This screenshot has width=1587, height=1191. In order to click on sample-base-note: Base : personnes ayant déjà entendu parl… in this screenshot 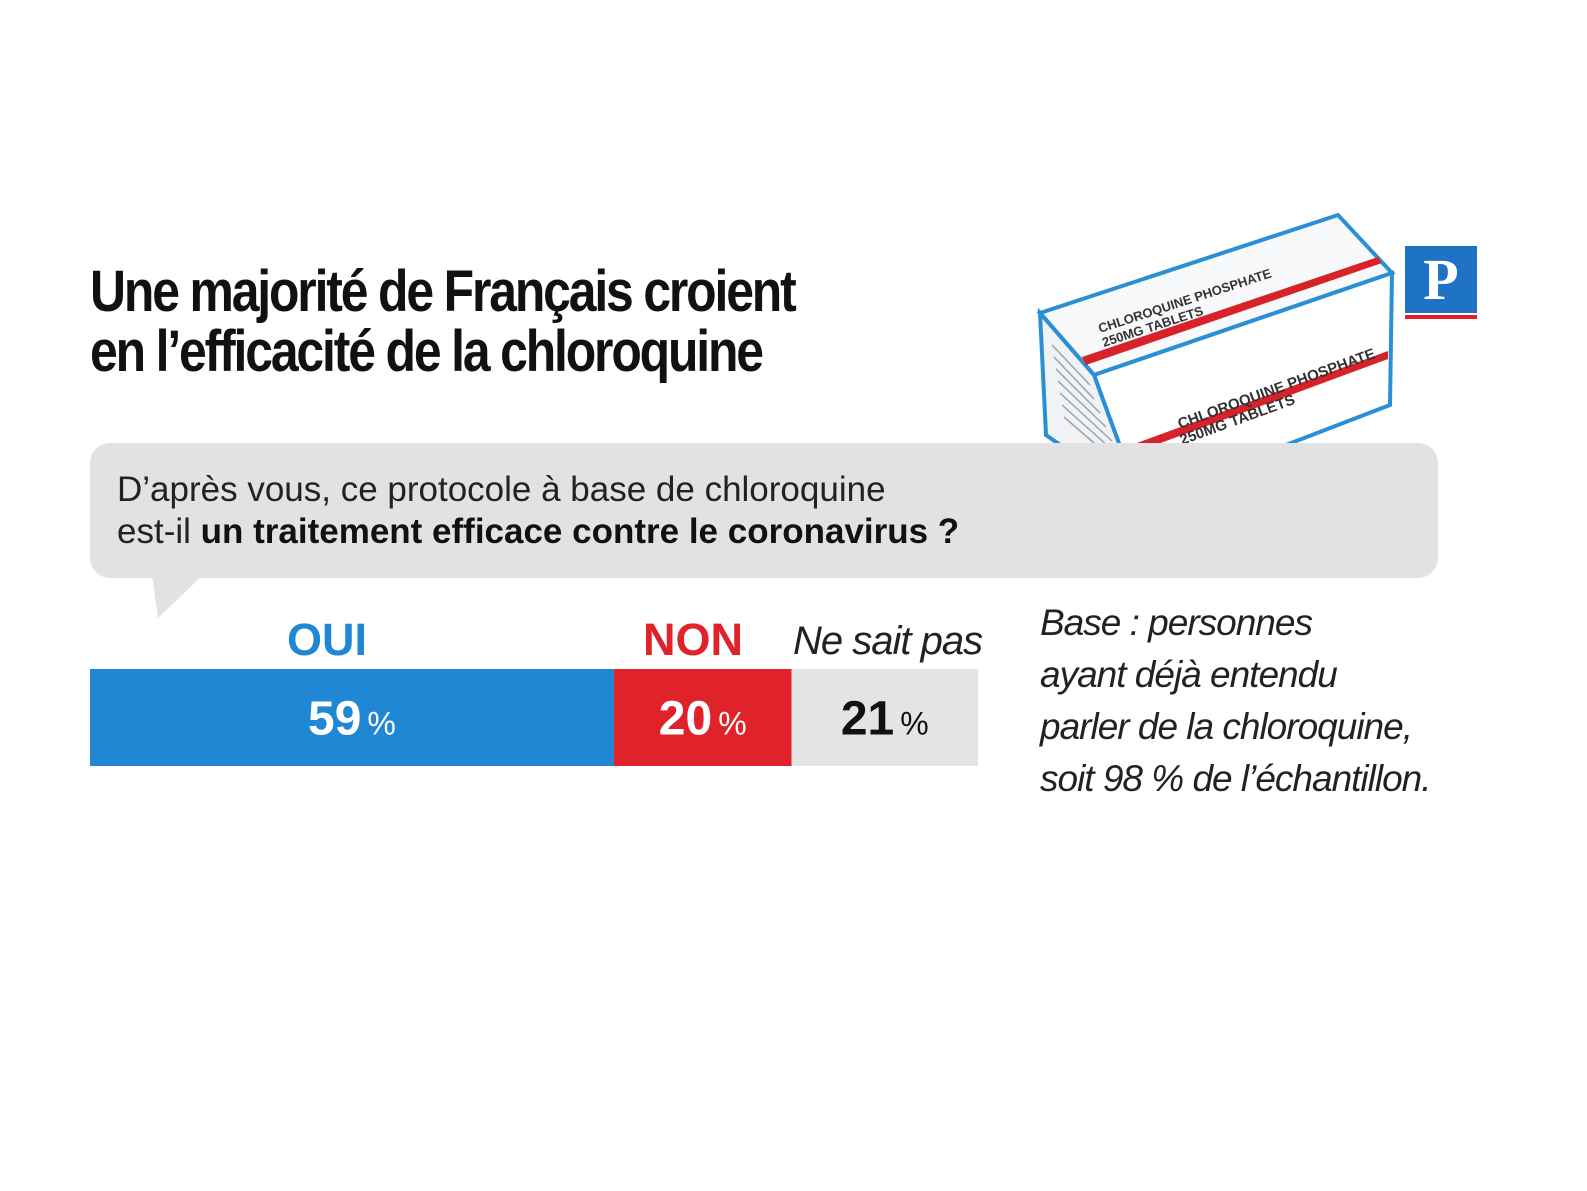, I will do `click(1300, 701)`.